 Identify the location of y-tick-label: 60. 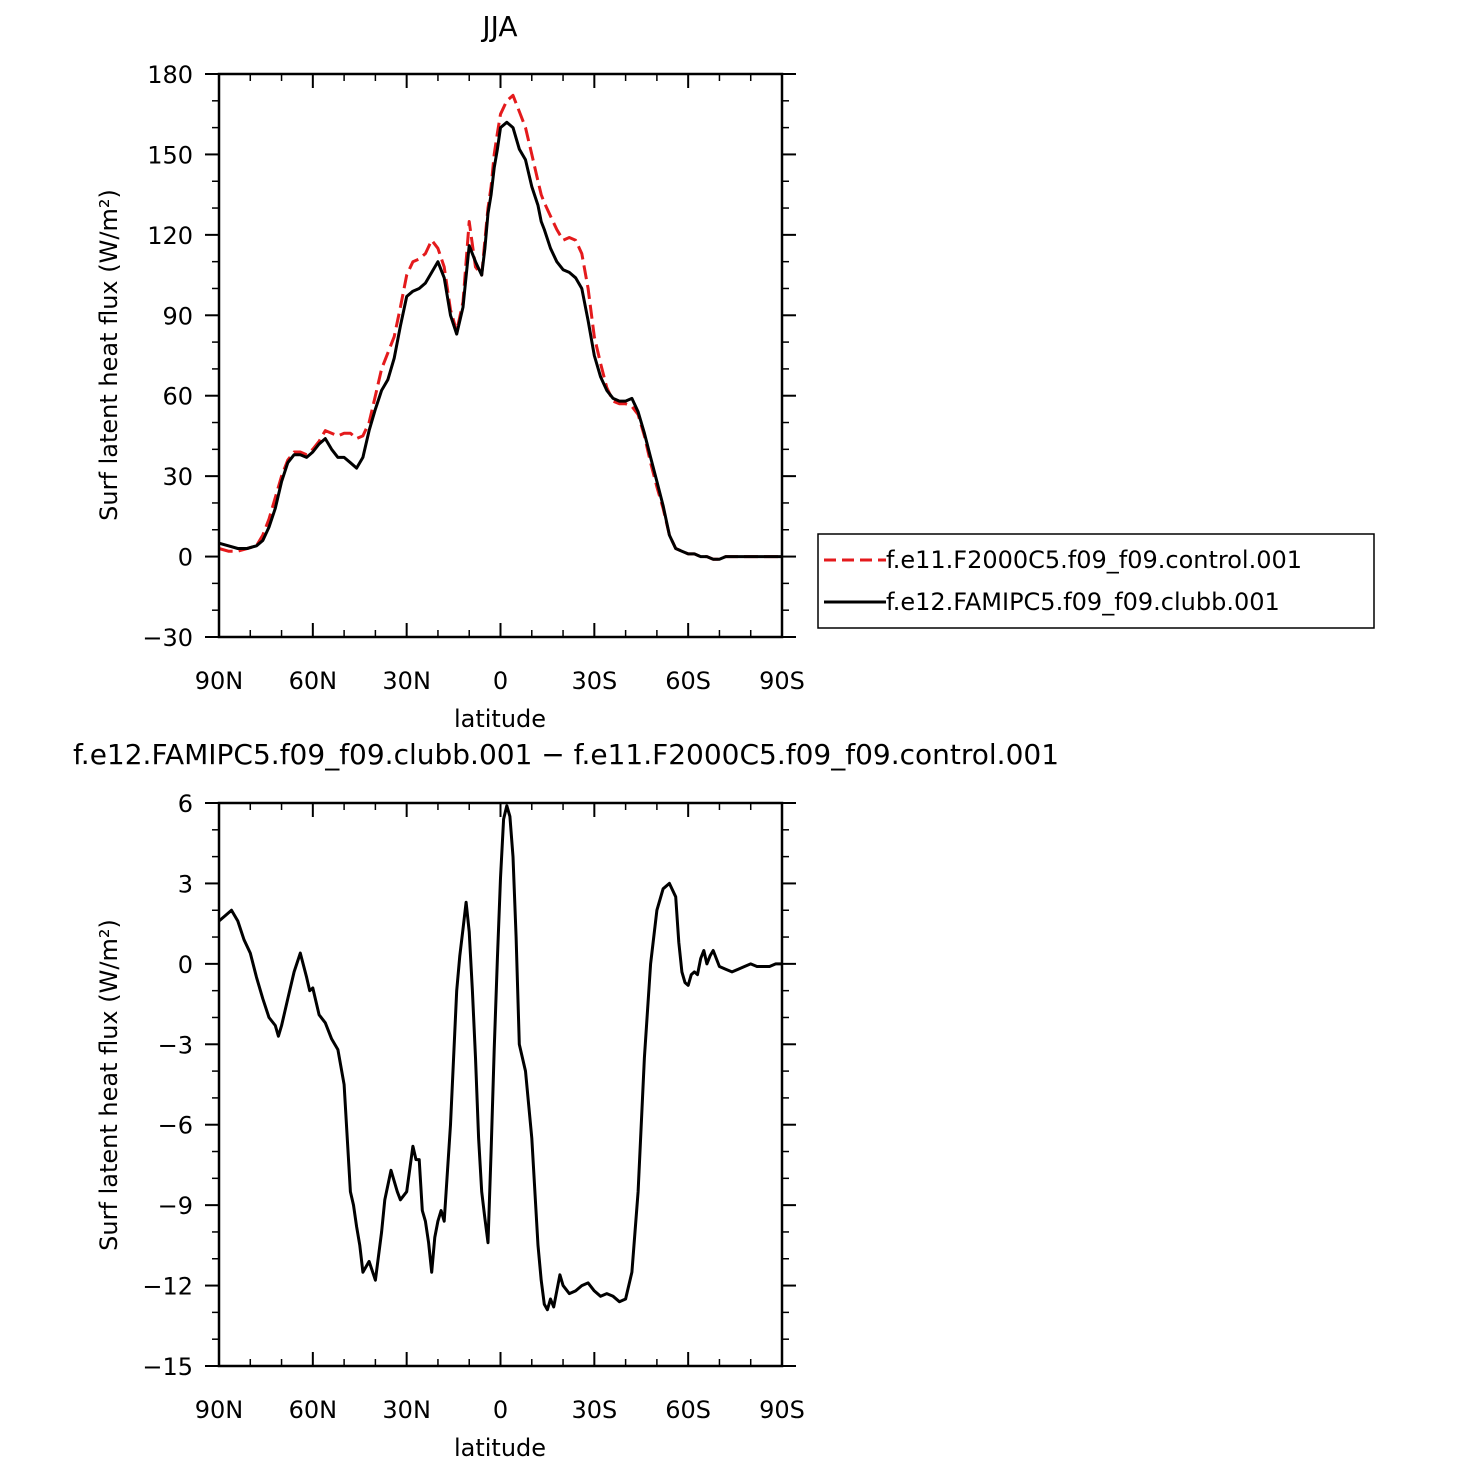
(177, 397).